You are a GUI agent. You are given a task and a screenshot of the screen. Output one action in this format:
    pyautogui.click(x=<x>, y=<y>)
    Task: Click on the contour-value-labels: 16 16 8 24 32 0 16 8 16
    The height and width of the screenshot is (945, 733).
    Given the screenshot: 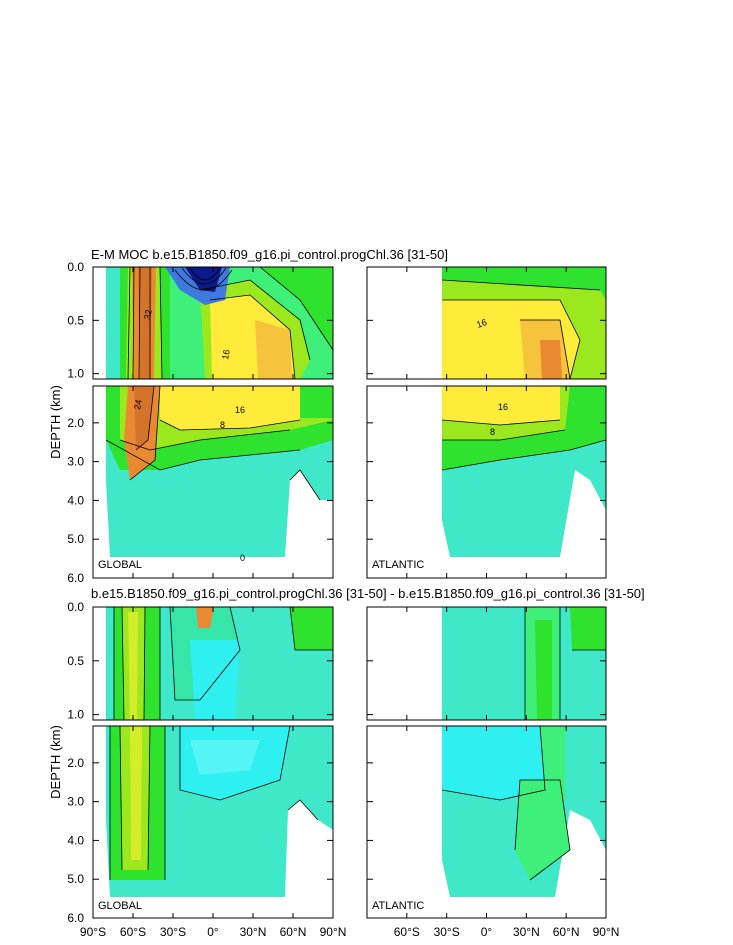 What is the action you would take?
    pyautogui.click(x=320, y=436)
    